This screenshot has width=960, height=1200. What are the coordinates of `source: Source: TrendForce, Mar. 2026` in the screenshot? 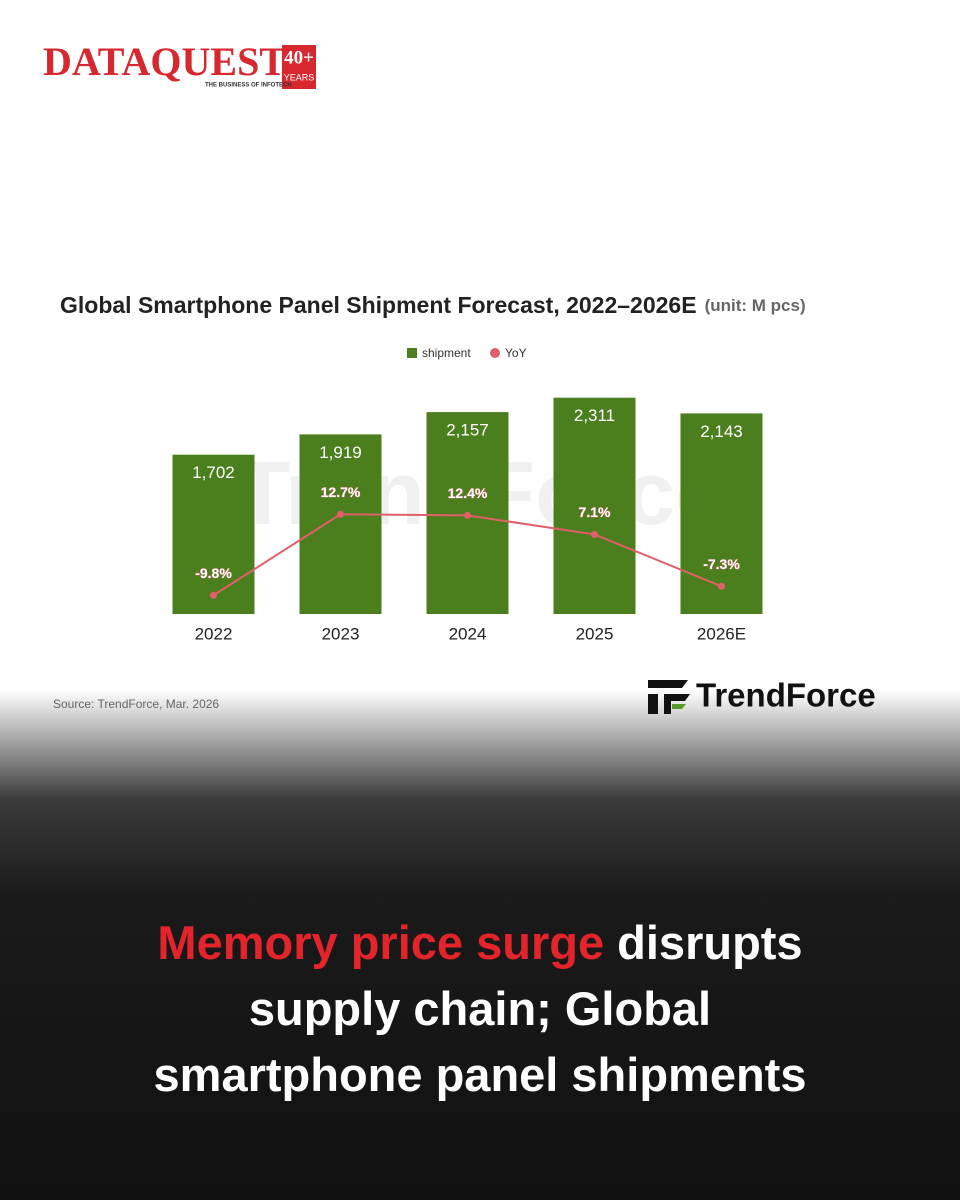 It's located at (136, 704).